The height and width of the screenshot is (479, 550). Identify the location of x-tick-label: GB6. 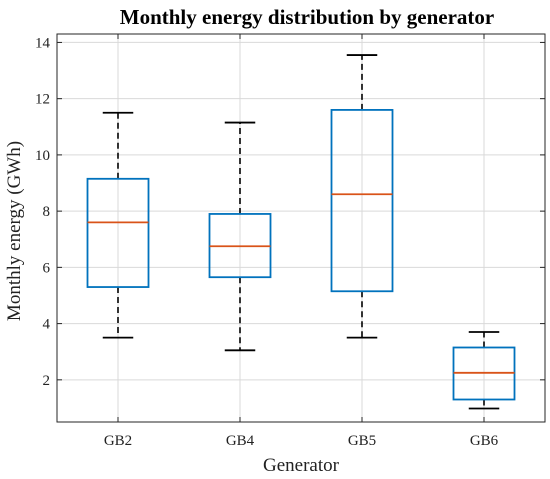
(484, 441).